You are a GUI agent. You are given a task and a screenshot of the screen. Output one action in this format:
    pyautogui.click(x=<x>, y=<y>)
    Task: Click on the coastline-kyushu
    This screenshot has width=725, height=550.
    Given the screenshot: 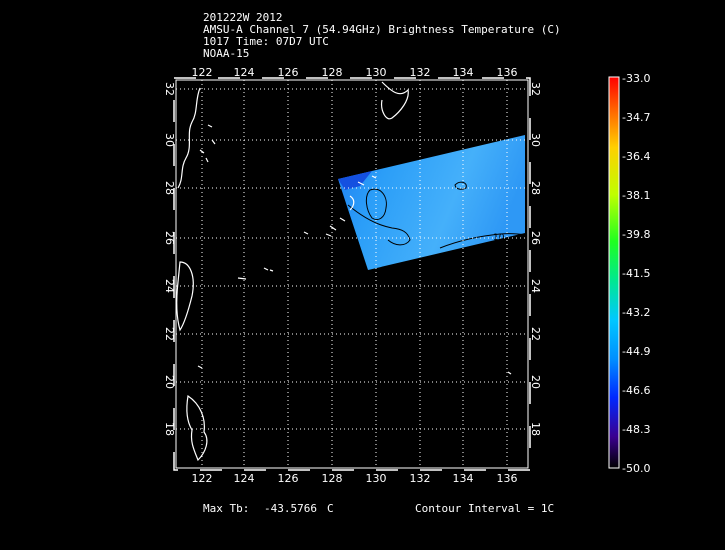 What is the action you would take?
    pyautogui.click(x=395, y=100)
    